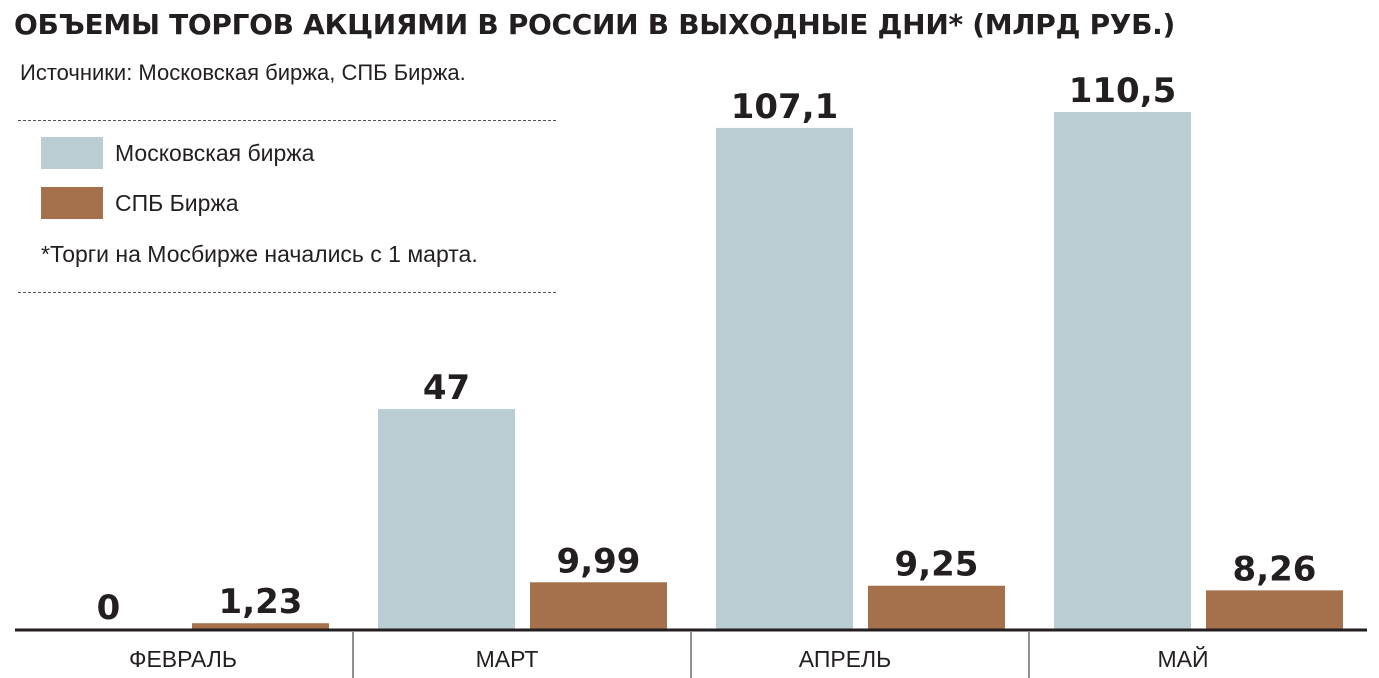 The height and width of the screenshot is (678, 1379). What do you see at coordinates (1275, 569) in the screenshot?
I see `bar-value-label-spb-3: 8,26` at bounding box center [1275, 569].